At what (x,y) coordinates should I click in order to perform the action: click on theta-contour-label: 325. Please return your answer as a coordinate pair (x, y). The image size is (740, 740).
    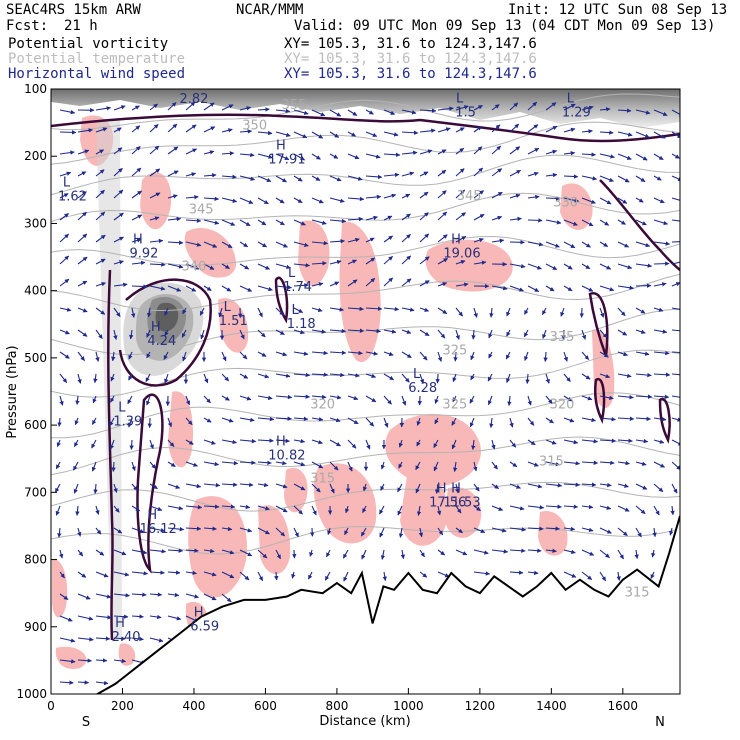
    Looking at the image, I should click on (454, 404).